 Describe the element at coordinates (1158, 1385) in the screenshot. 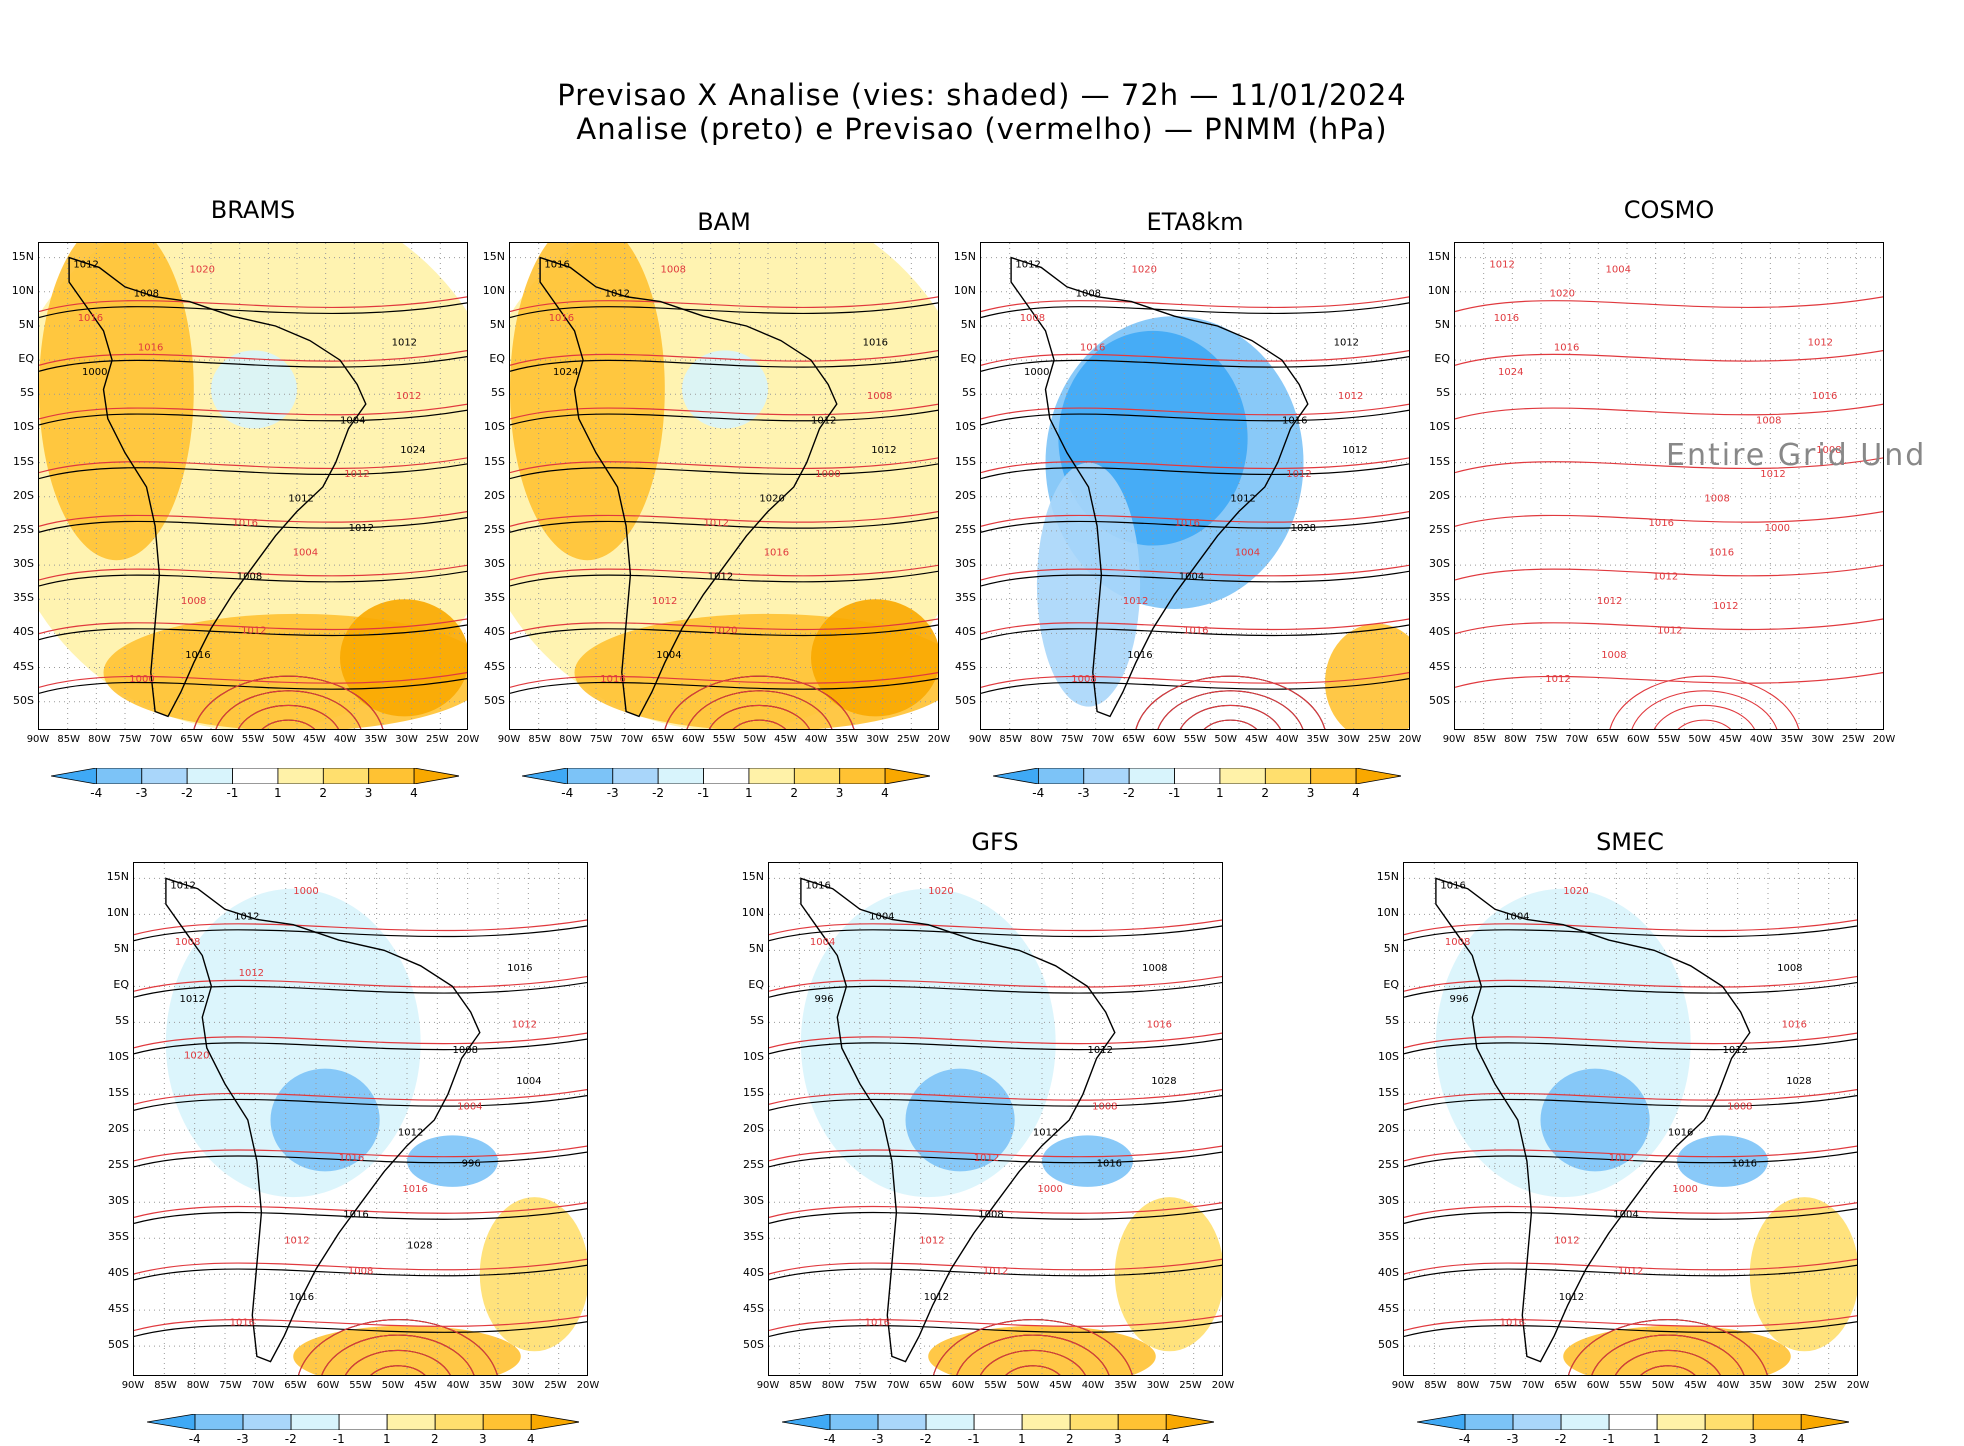

I see `lon-tick-label: 30W` at that location.